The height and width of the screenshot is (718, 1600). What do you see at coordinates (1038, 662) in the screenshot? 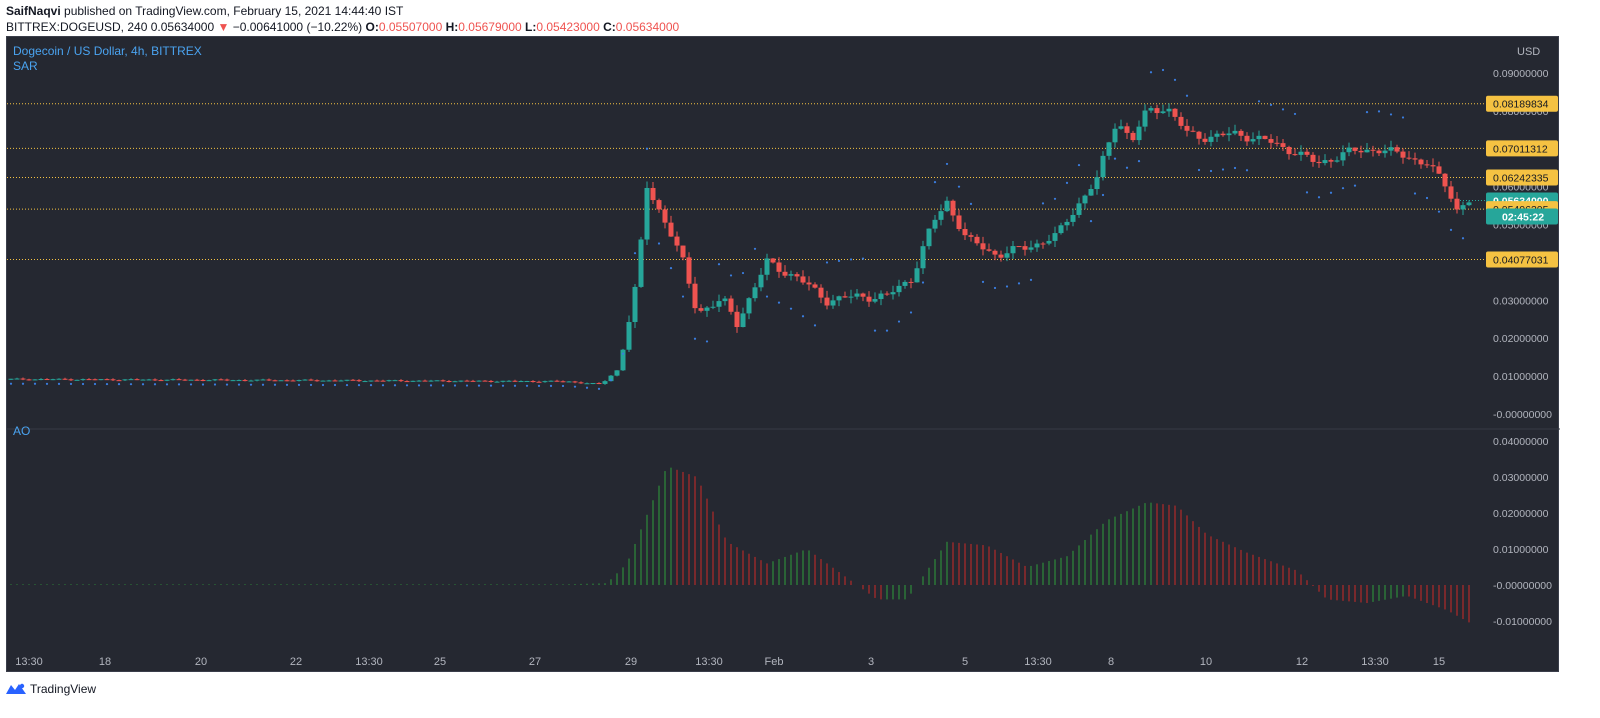
I see `time-axis-label: 13:30` at bounding box center [1038, 662].